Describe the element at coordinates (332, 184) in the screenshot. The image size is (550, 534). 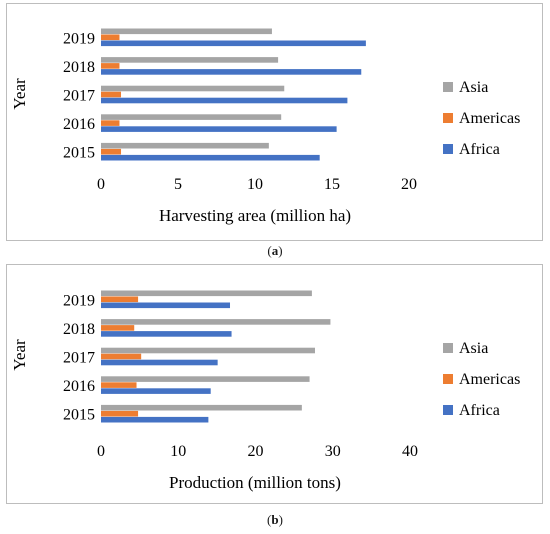
I see `x-tick-label: 15` at that location.